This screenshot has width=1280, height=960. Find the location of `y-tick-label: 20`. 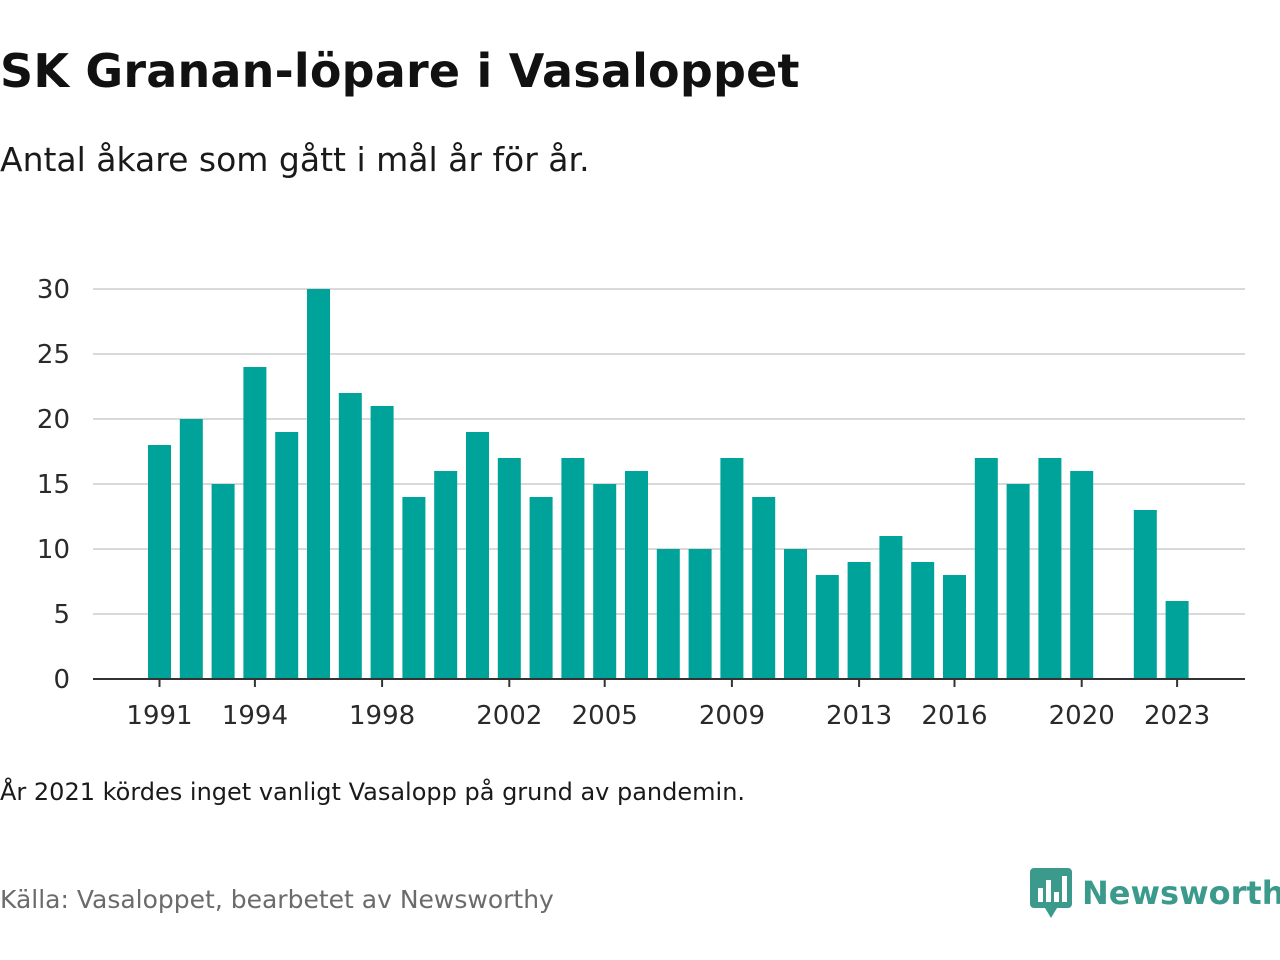

y-tick-label: 20 is located at coordinates (53, 420).